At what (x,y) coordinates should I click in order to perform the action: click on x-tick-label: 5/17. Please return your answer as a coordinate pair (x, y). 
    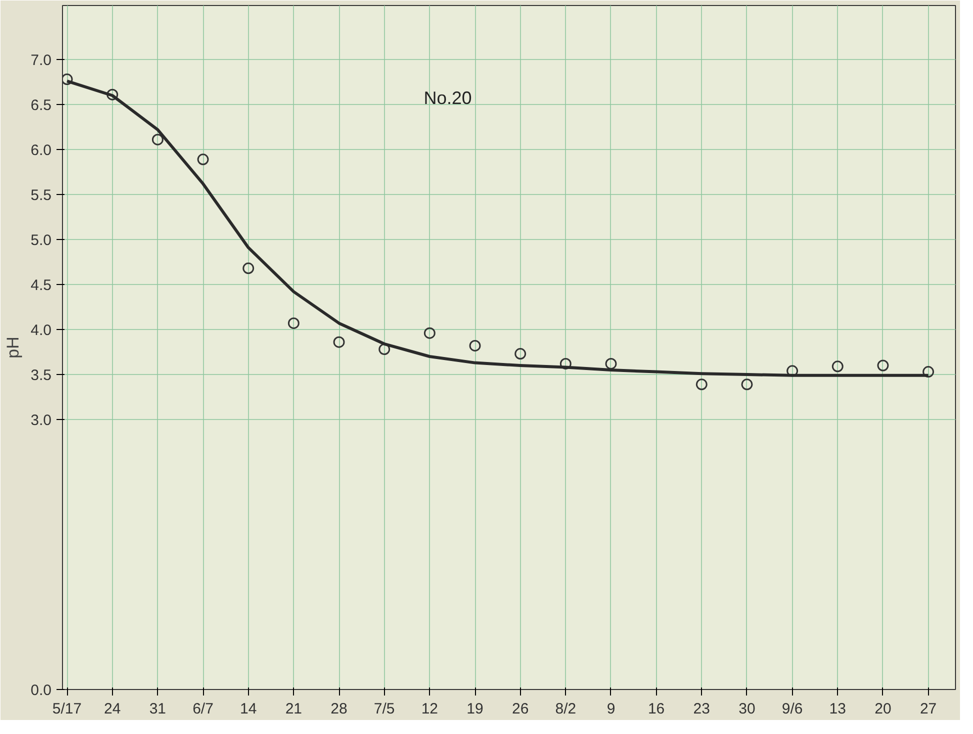
    Looking at the image, I should click on (67, 709).